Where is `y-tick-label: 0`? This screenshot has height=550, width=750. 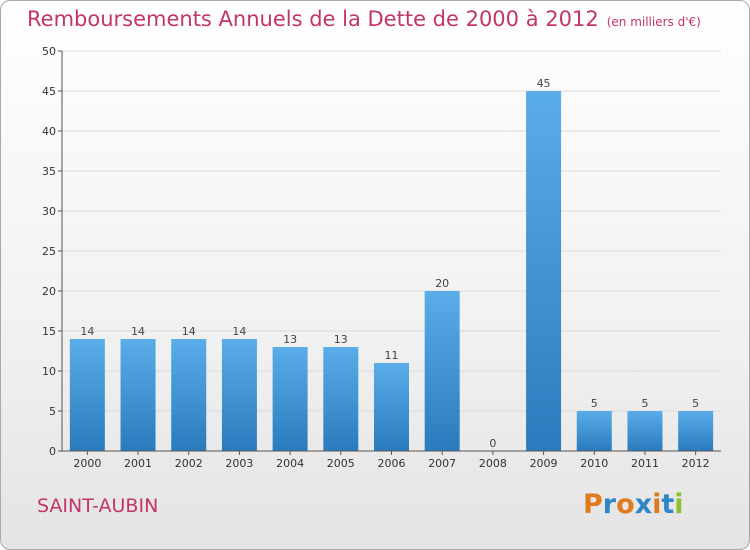 y-tick-label: 0 is located at coordinates (52, 451).